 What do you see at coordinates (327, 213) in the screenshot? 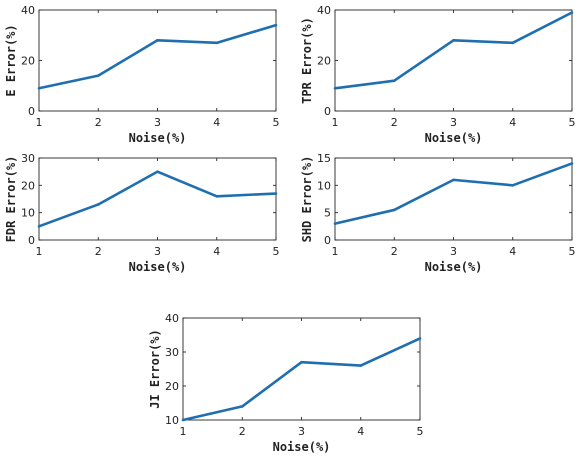
I see `y-tick-label: 5` at bounding box center [327, 213].